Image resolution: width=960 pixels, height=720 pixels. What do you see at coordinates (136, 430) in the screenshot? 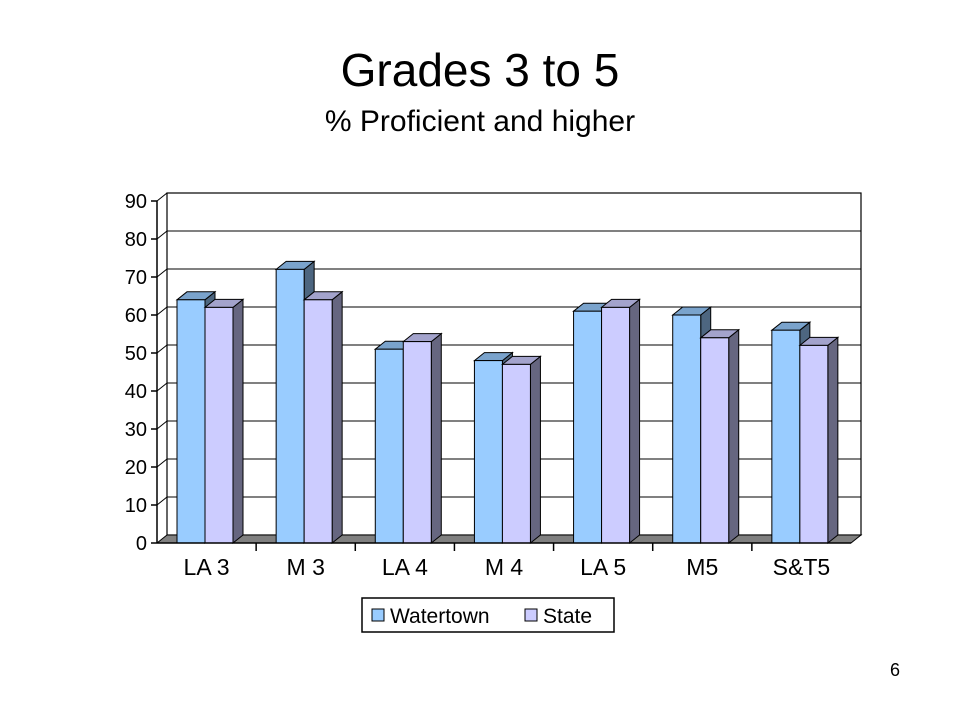
I see `y-tick-label: 30` at bounding box center [136, 430].